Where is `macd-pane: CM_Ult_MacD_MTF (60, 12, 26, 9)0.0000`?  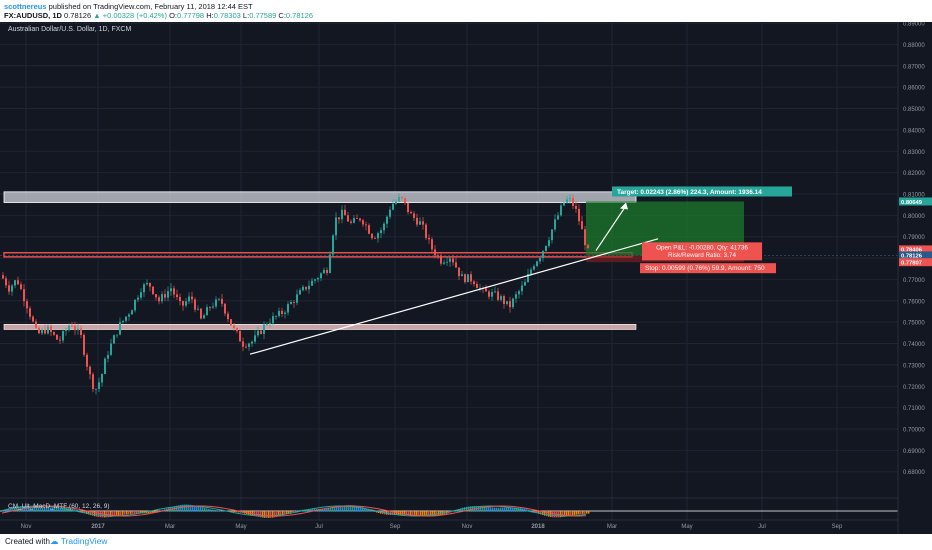
macd-pane: CM_Ult_MacD_MTF (60, 12, 26, 9)0.0000 is located at coordinates (461, 507).